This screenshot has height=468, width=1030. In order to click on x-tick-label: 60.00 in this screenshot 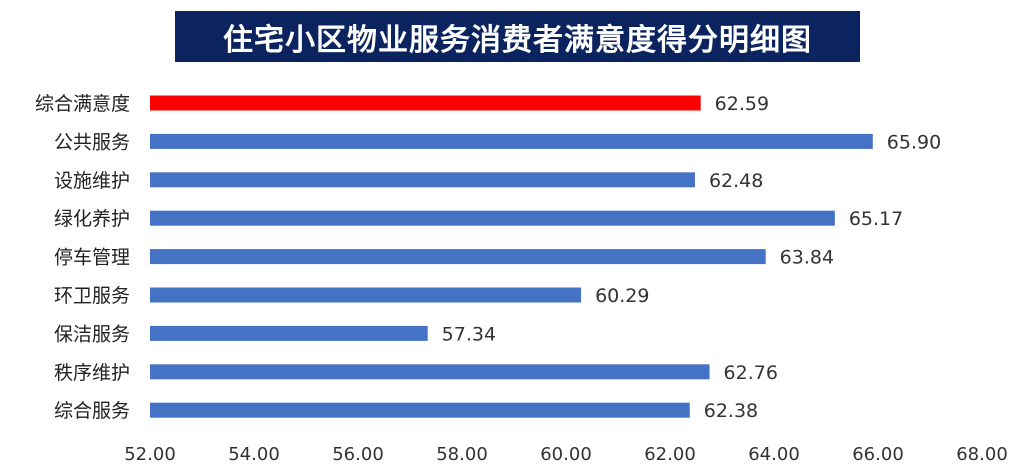, I will do `click(566, 454)`.